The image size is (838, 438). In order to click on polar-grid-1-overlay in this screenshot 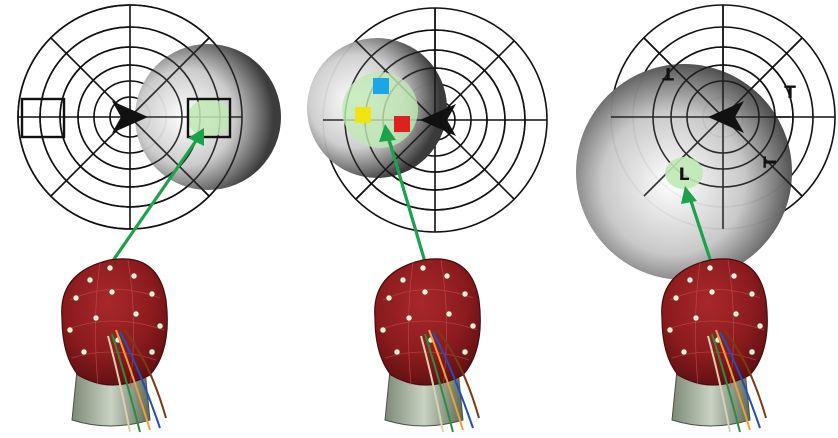, I will do `click(130, 117)`.